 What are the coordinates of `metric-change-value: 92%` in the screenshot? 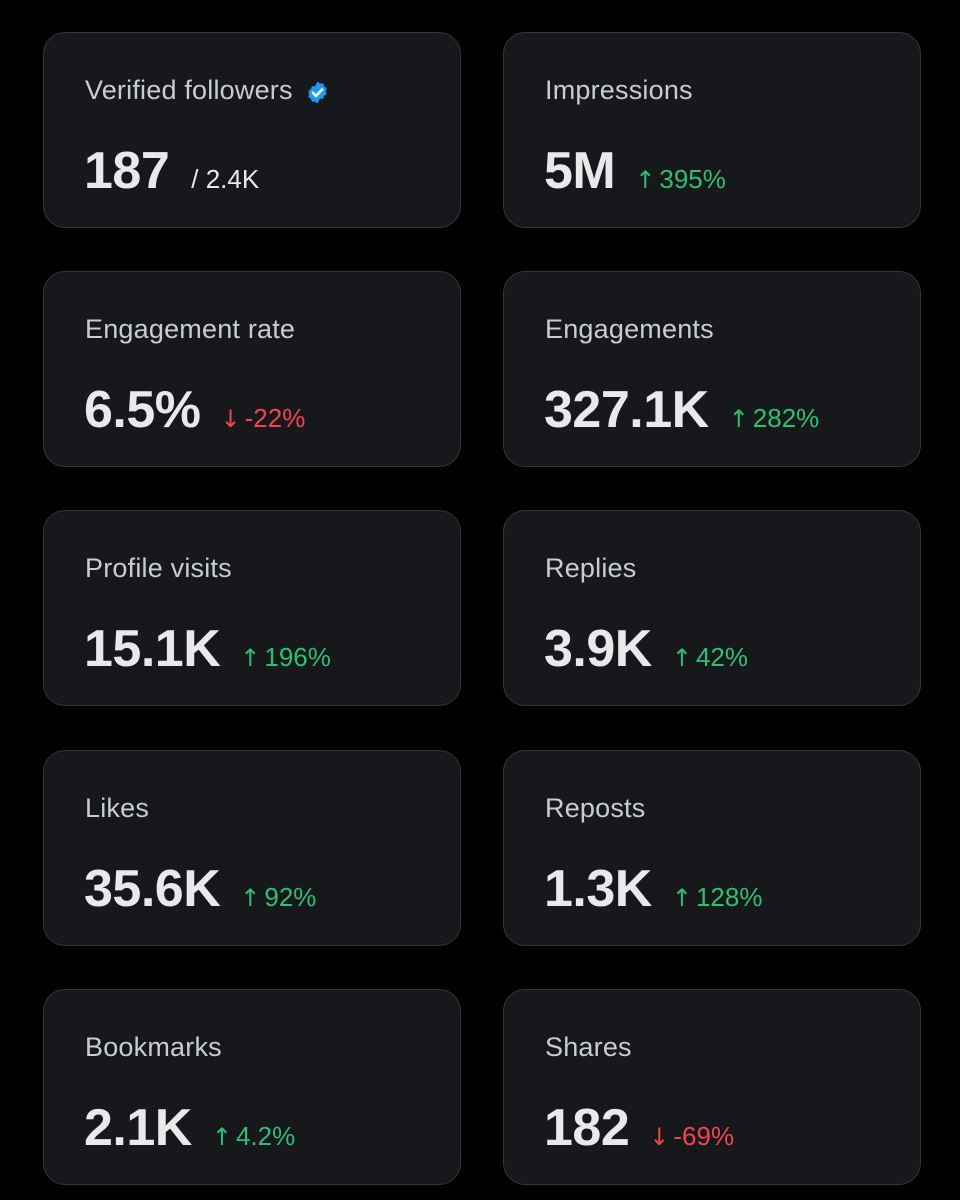 It's located at (290, 897).